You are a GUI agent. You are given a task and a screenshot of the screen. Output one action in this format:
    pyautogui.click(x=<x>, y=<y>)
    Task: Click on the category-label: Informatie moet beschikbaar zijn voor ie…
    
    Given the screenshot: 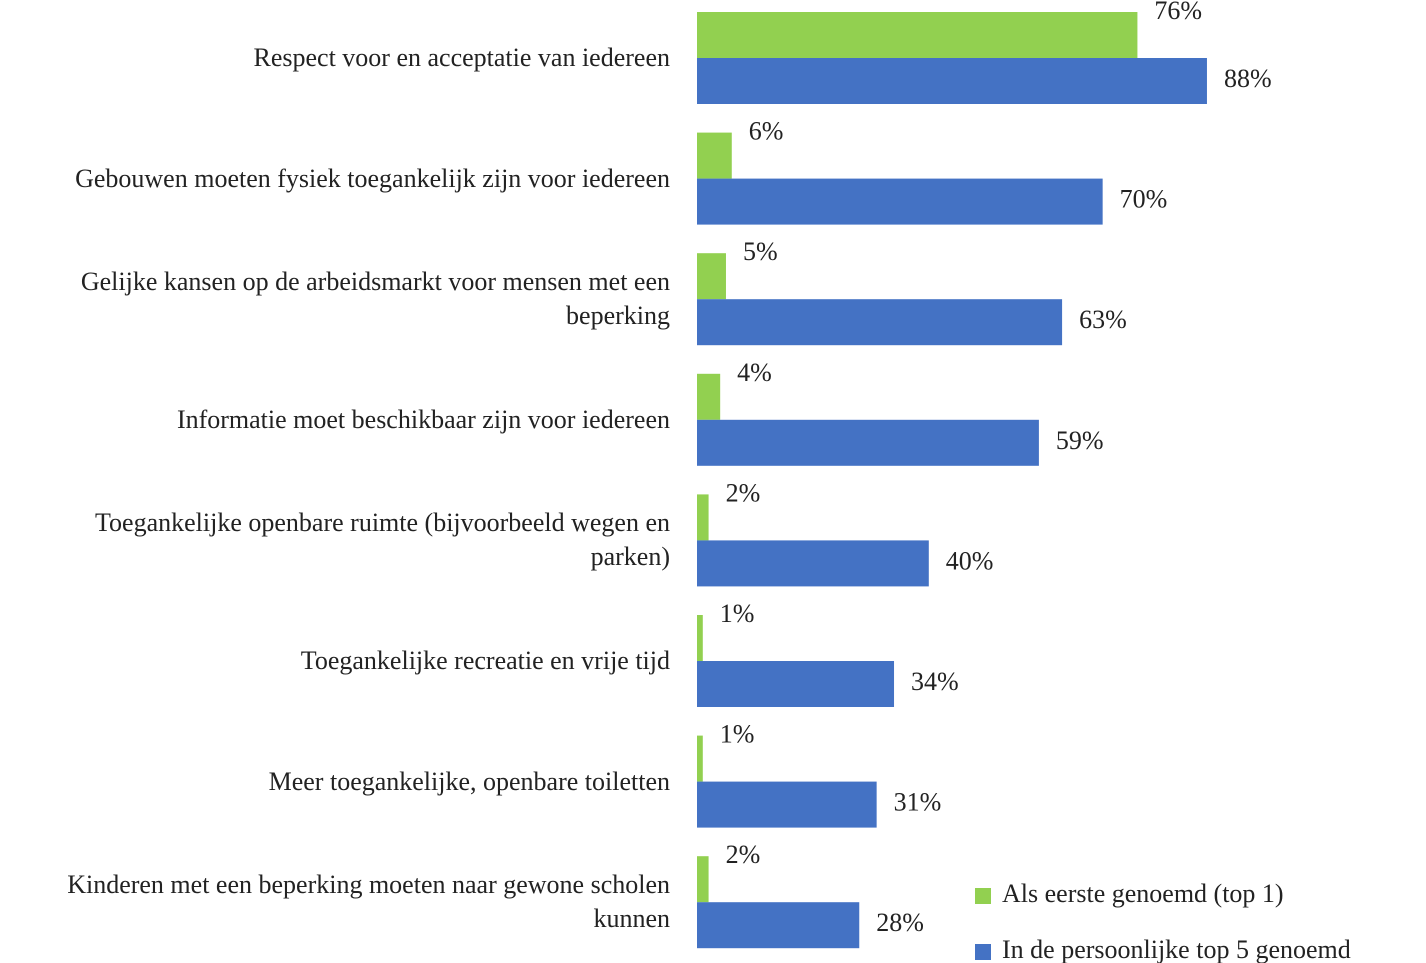 What is the action you would take?
    pyautogui.click(x=423, y=419)
    